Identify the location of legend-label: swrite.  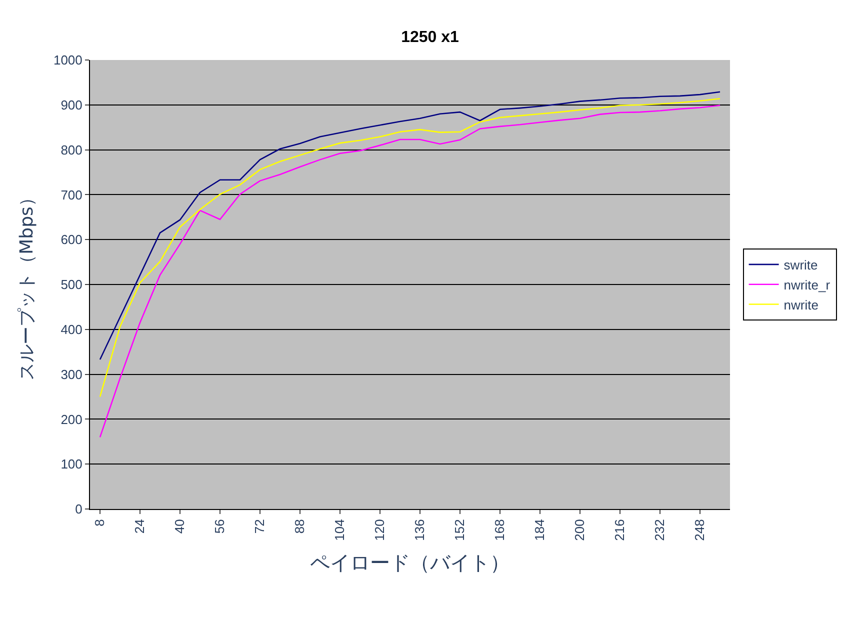
(801, 265).